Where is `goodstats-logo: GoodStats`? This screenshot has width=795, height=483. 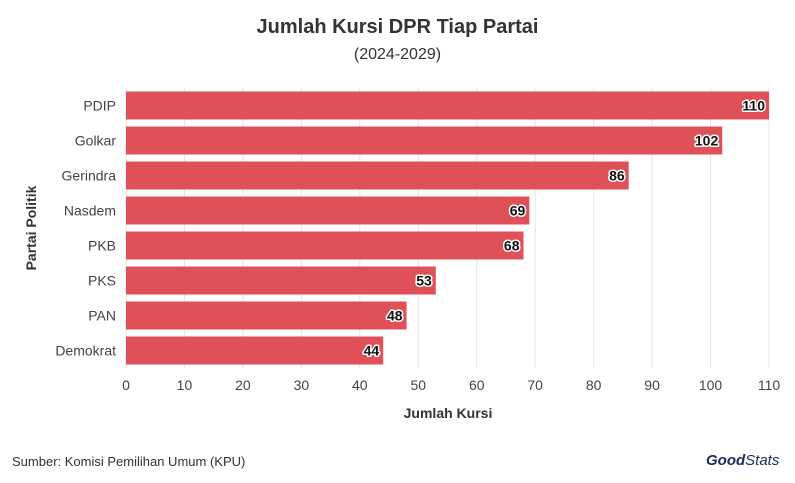 goodstats-logo: GoodStats is located at coordinates (742, 460).